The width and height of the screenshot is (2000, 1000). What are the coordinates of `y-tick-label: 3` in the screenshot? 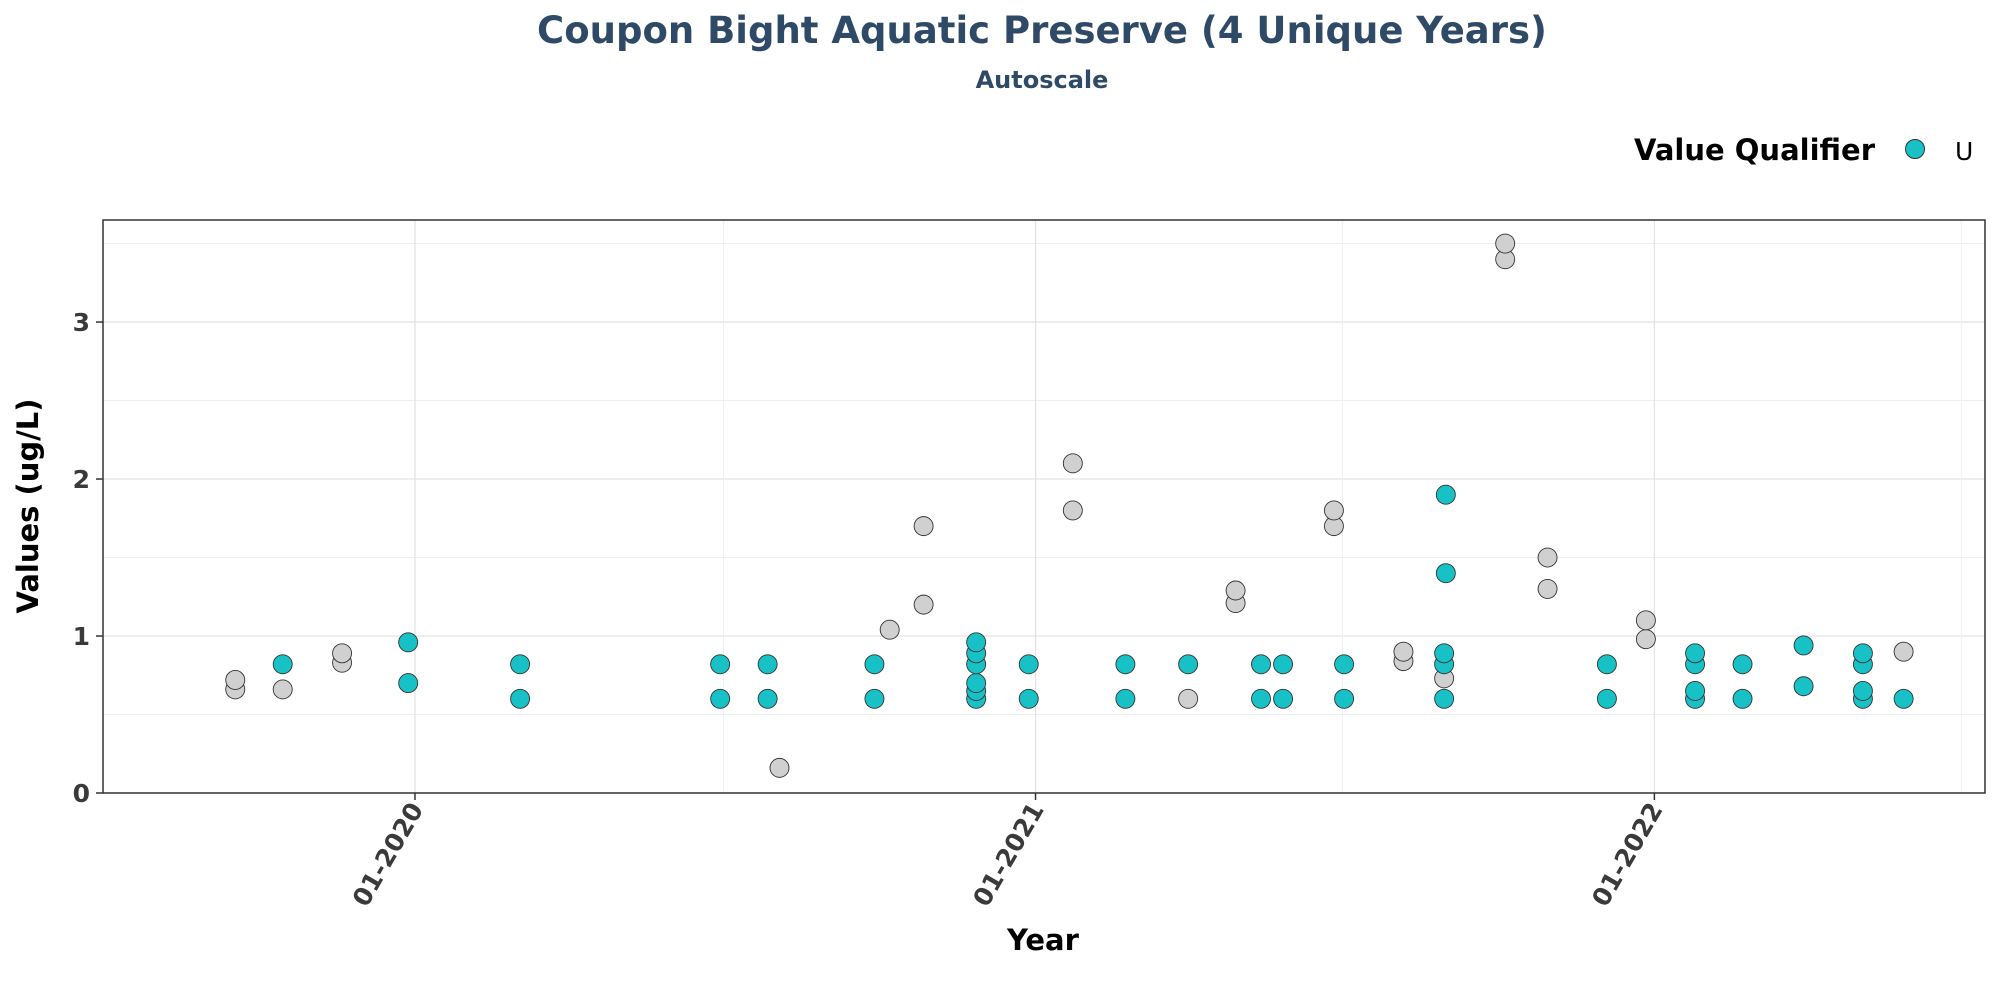 It's located at (81, 322).